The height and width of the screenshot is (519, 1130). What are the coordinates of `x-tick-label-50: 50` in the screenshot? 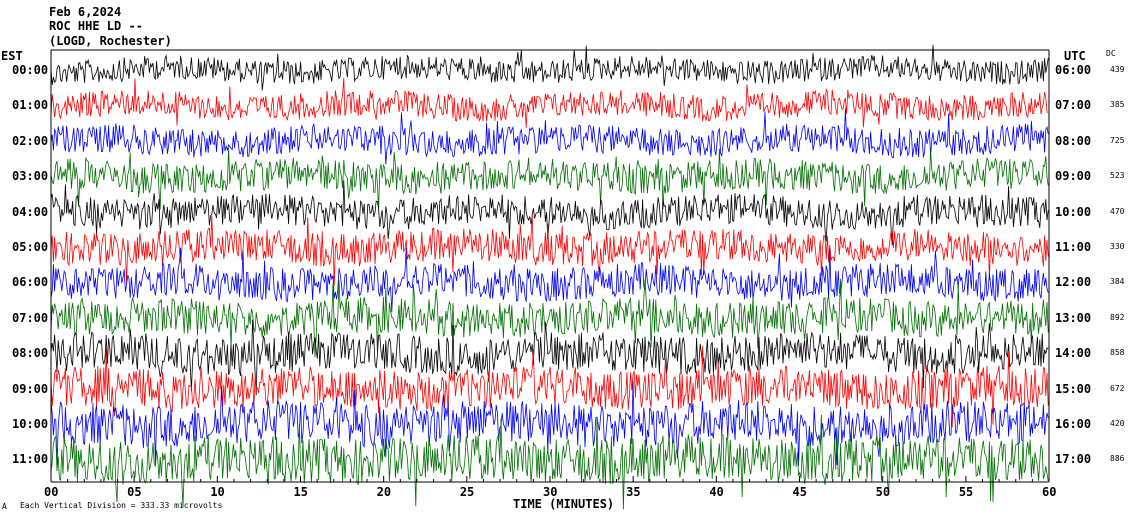 It's located at (883, 492).